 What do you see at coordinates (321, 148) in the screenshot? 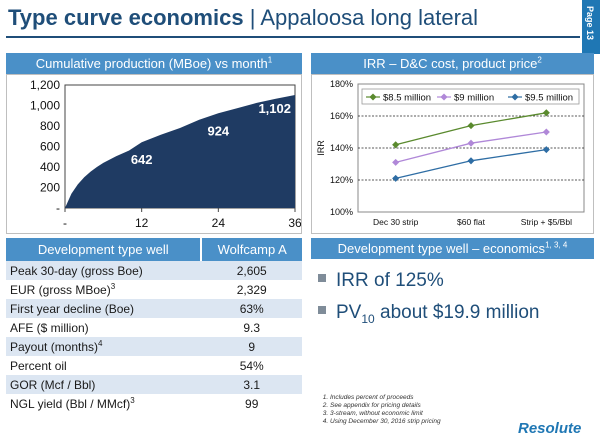
I see `y-axis-label: IRR` at bounding box center [321, 148].